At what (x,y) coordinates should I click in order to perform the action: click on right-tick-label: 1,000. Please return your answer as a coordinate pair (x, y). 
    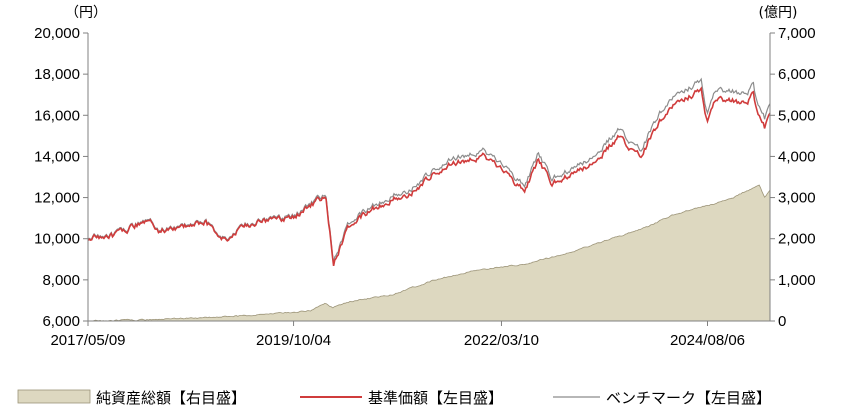
    Looking at the image, I should click on (797, 280).